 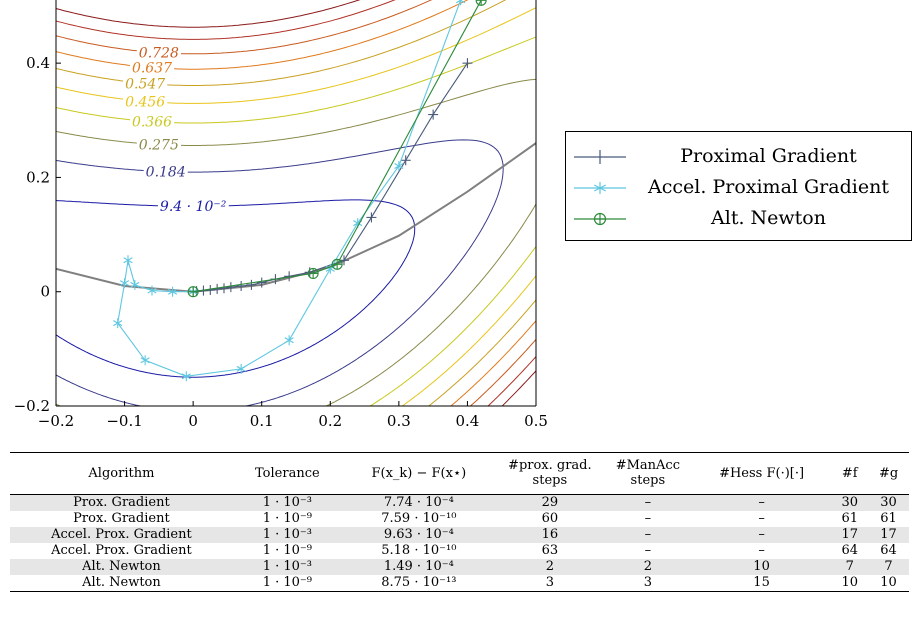 I want to click on legend-item-accel-proximal-gradient: Accel. Proximal Gradient, so click(x=738, y=188).